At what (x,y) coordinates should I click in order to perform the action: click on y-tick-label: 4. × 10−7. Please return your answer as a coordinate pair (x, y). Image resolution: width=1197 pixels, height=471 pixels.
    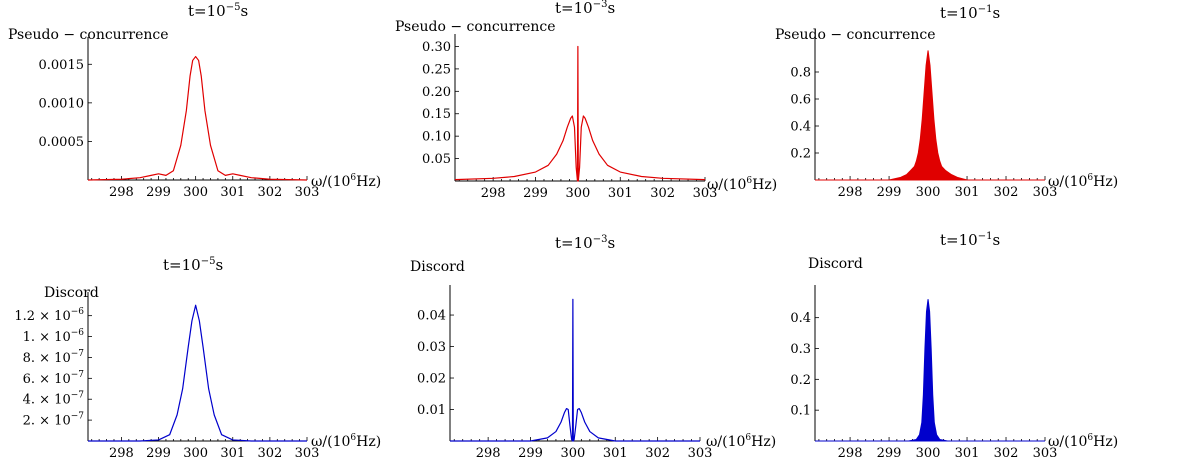
    Looking at the image, I should click on (54, 399).